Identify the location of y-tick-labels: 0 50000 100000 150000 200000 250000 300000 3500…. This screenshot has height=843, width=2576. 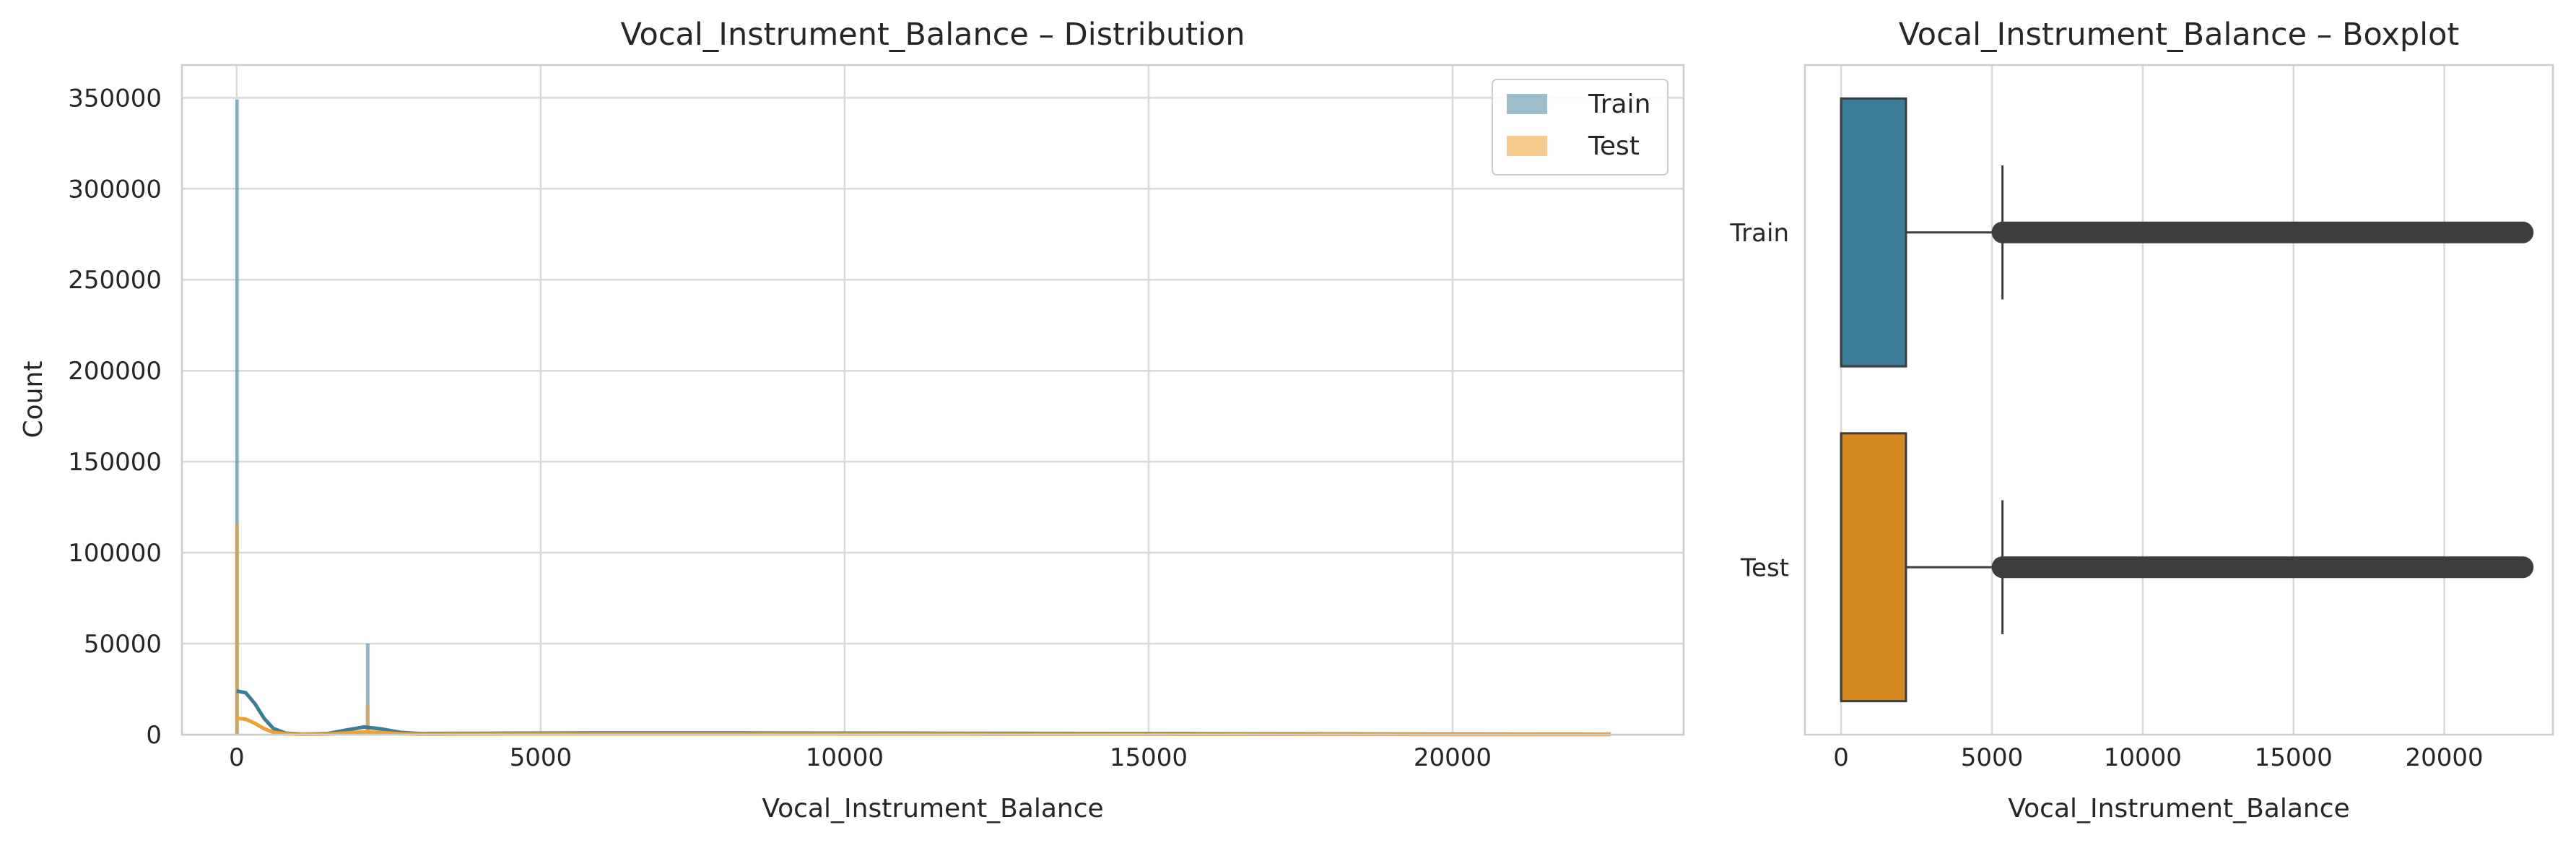
(115, 417).